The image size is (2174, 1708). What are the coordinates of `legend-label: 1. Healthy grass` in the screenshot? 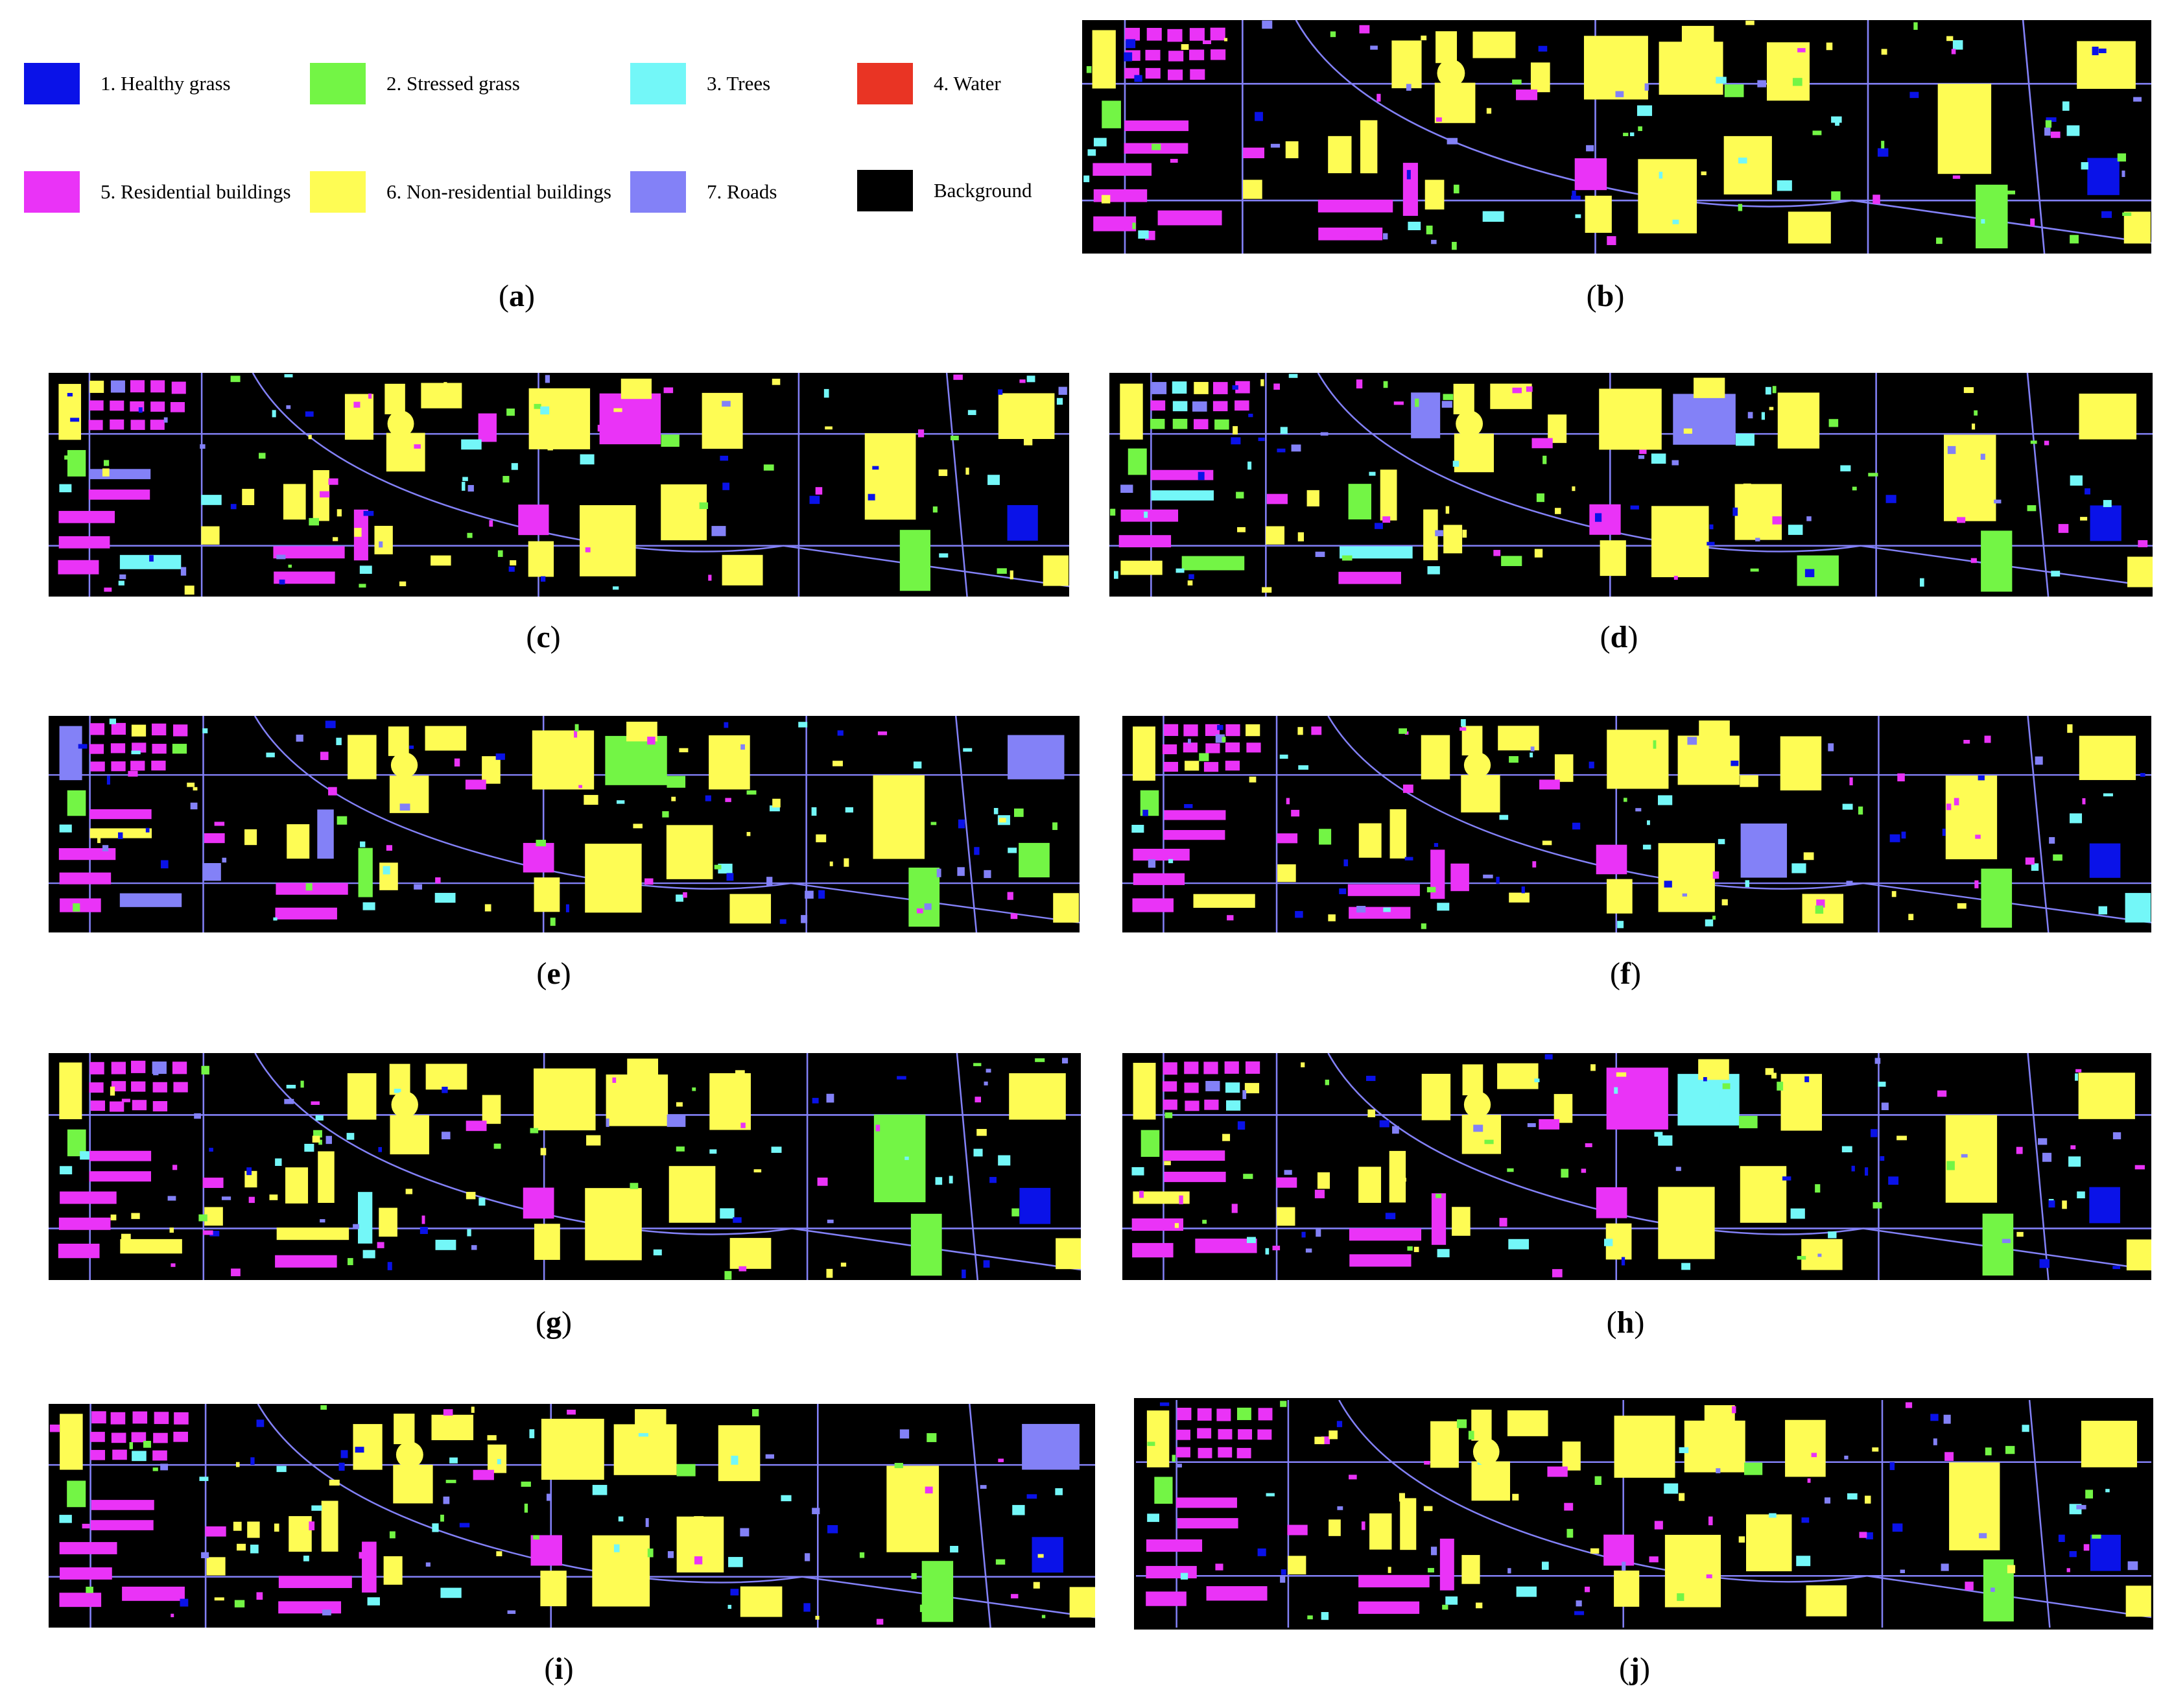 It's located at (165, 83).